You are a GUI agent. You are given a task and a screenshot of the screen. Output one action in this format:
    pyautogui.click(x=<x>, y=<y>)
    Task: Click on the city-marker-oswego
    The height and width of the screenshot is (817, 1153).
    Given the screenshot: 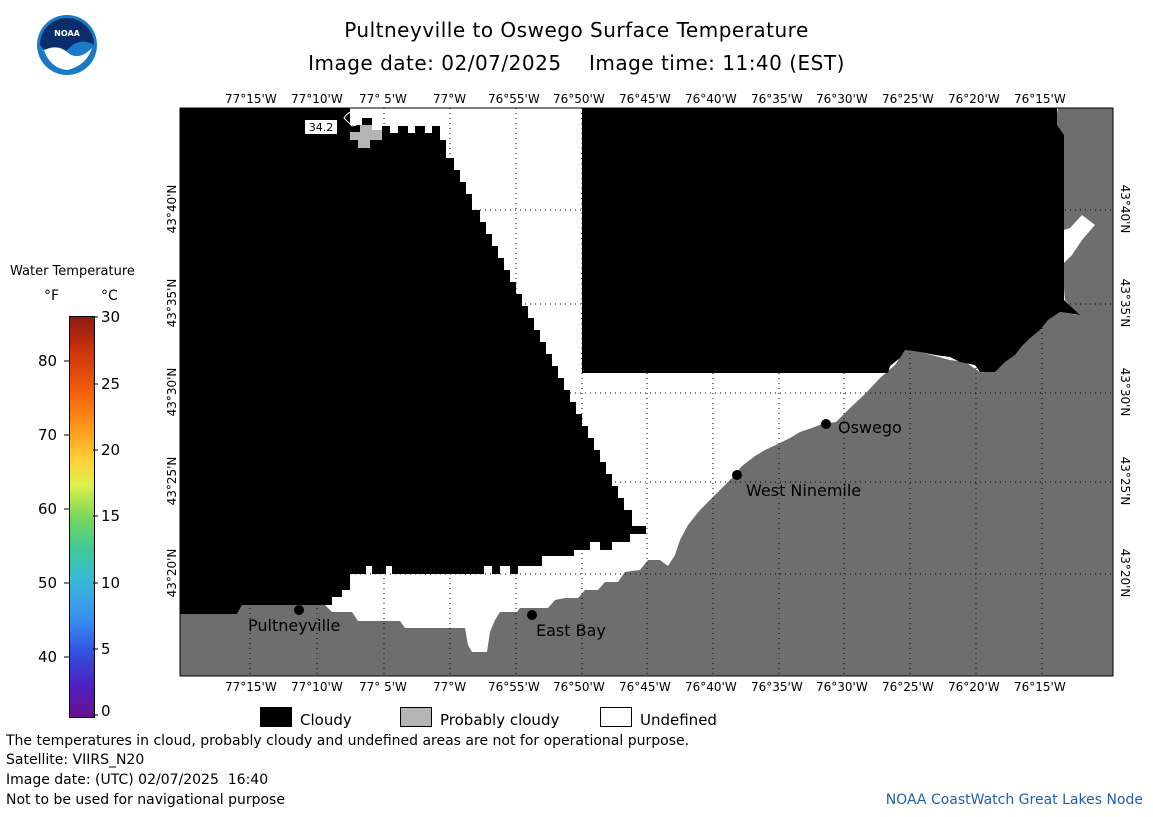 What is the action you would take?
    pyautogui.click(x=826, y=424)
    